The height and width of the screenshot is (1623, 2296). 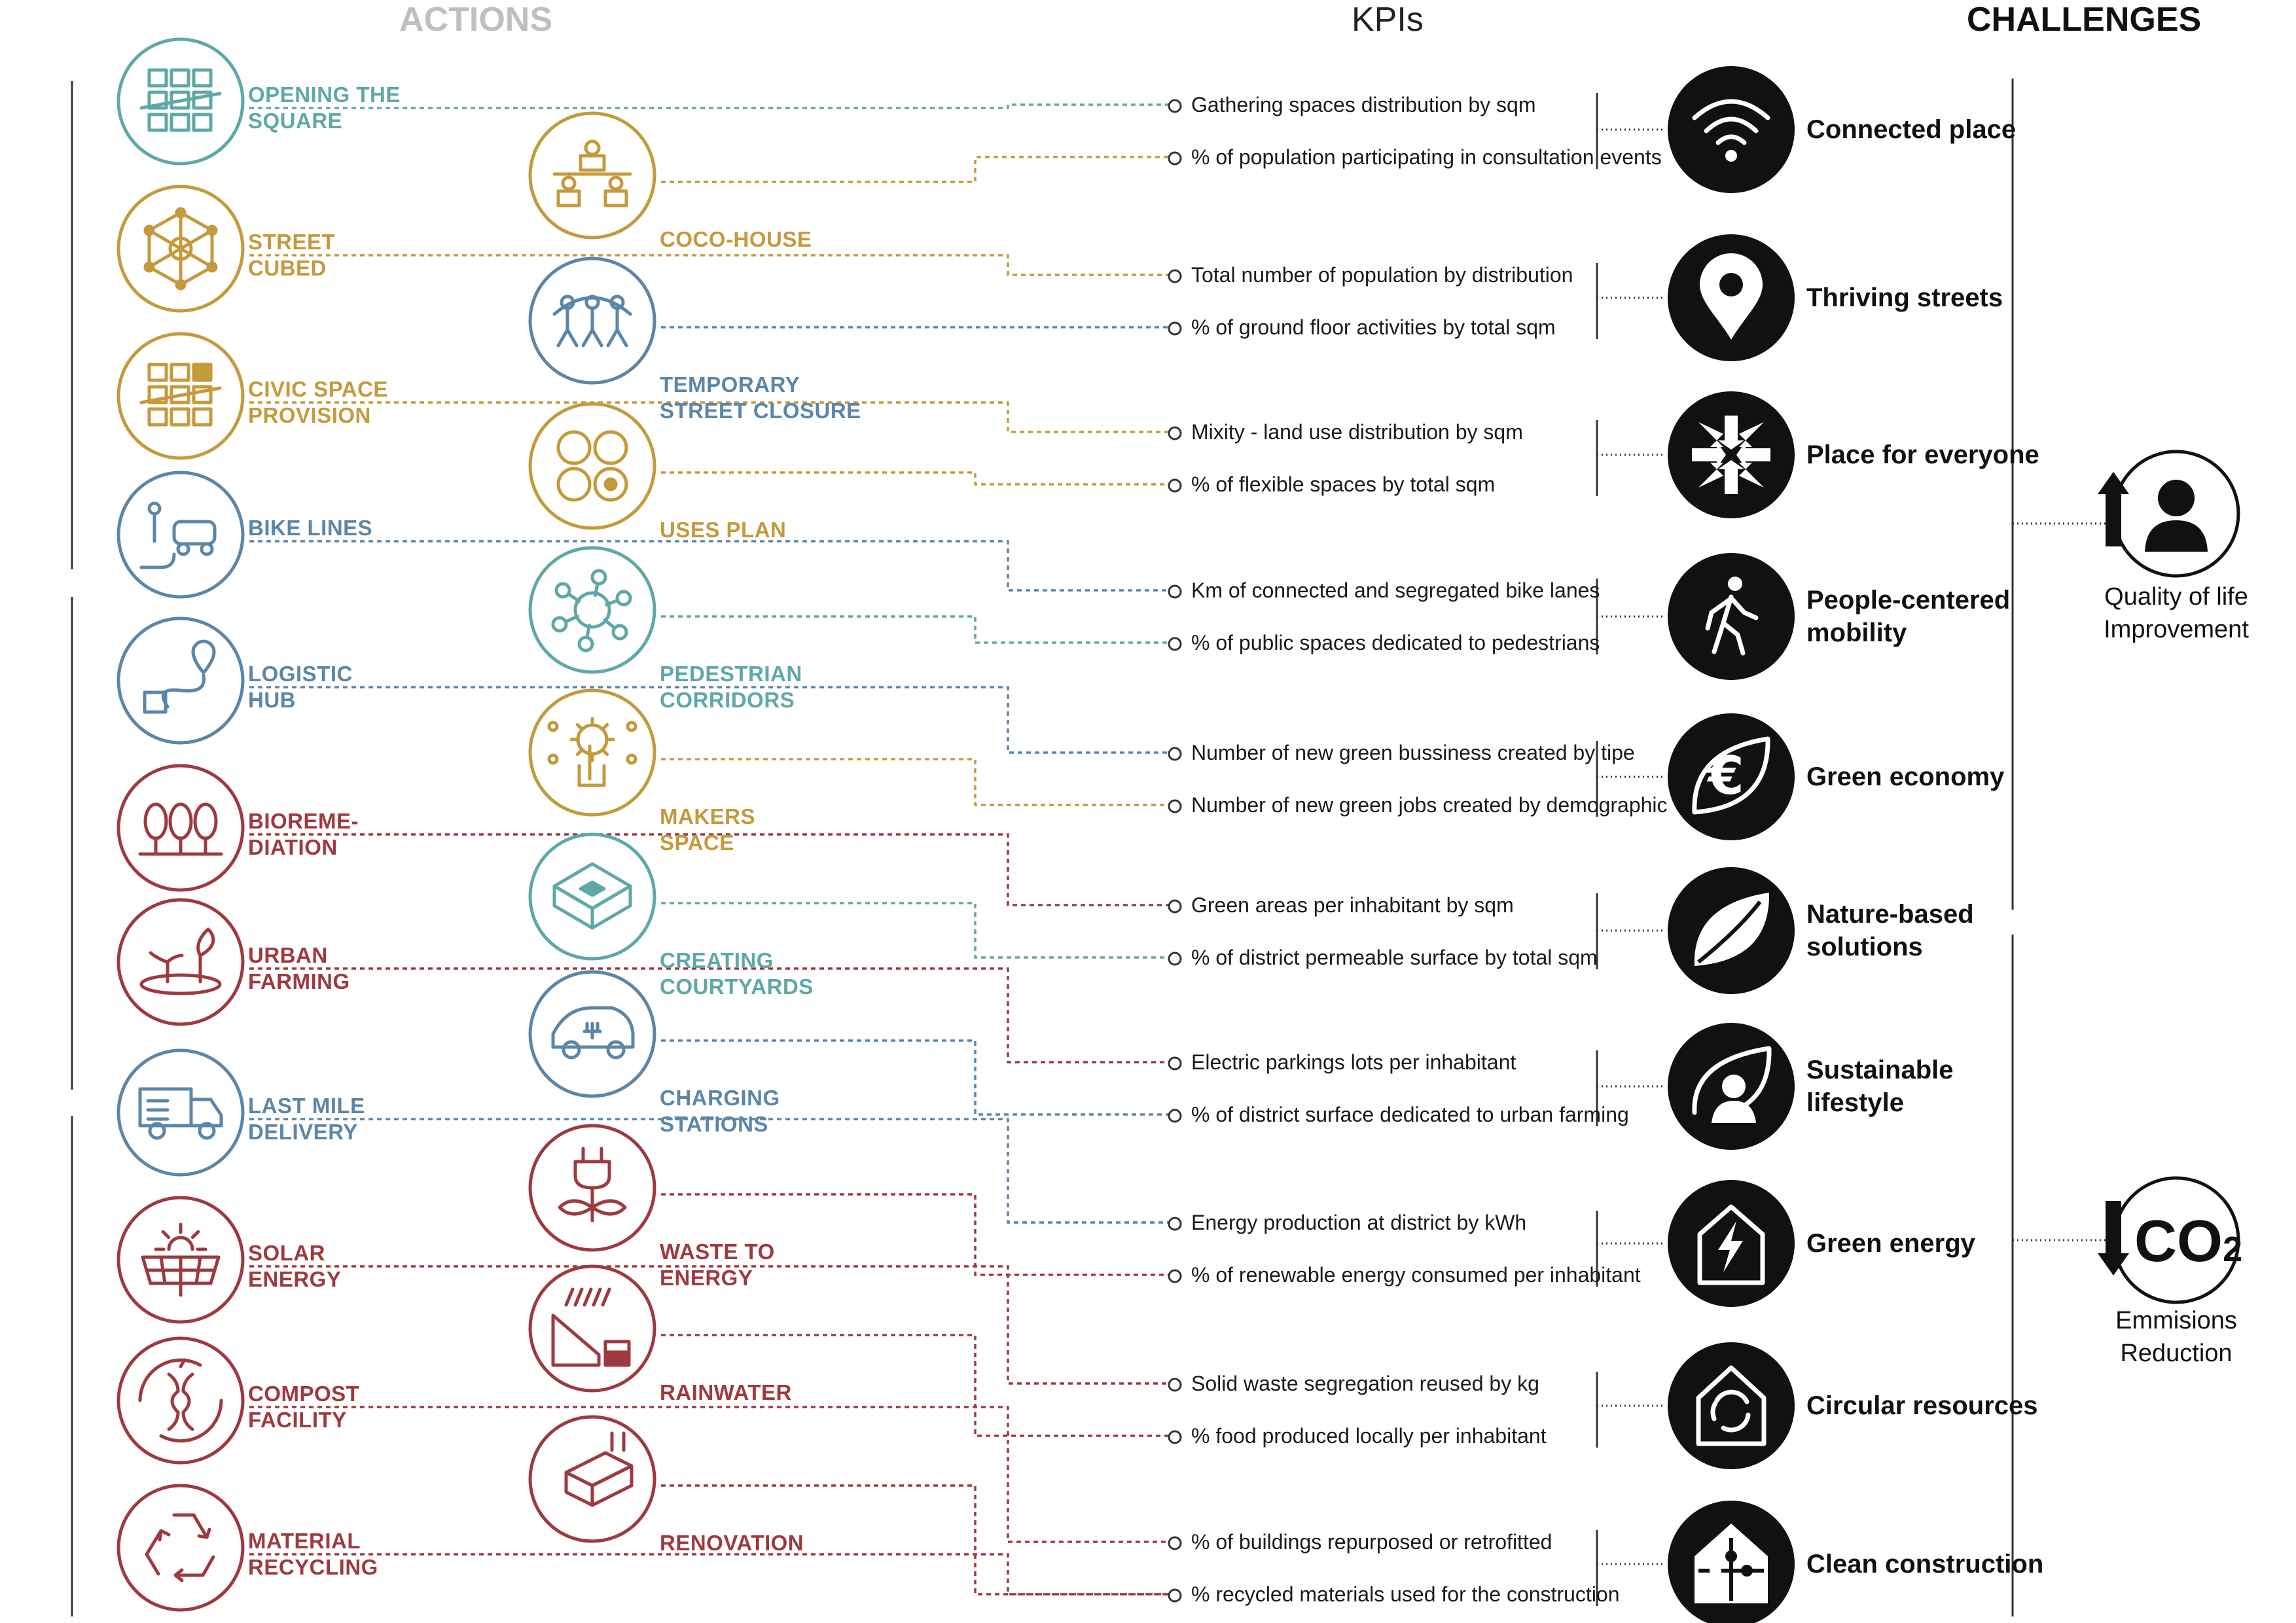 What do you see at coordinates (1904, 297) in the screenshot?
I see `challenge-label: Thriving streets` at bounding box center [1904, 297].